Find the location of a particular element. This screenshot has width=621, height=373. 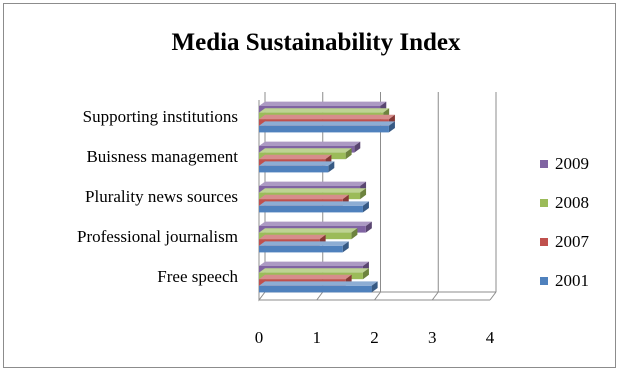

legend: 2009 2008 2007 2001 is located at coordinates (565, 222).